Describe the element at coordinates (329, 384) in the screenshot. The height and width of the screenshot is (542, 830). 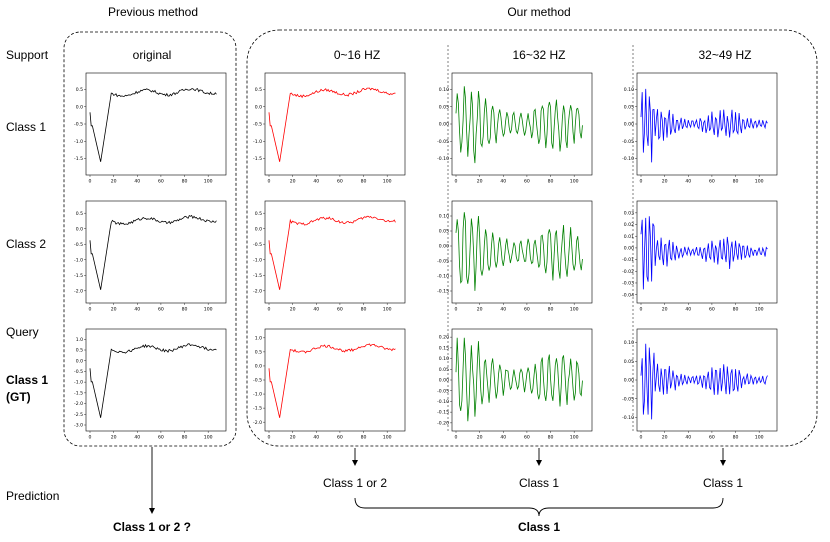
I see `panel-band1-query: 1.0 0.5 0.0 -0.5 -1.0 -1.5 -2.0 0 20 40 60 80 100` at that location.